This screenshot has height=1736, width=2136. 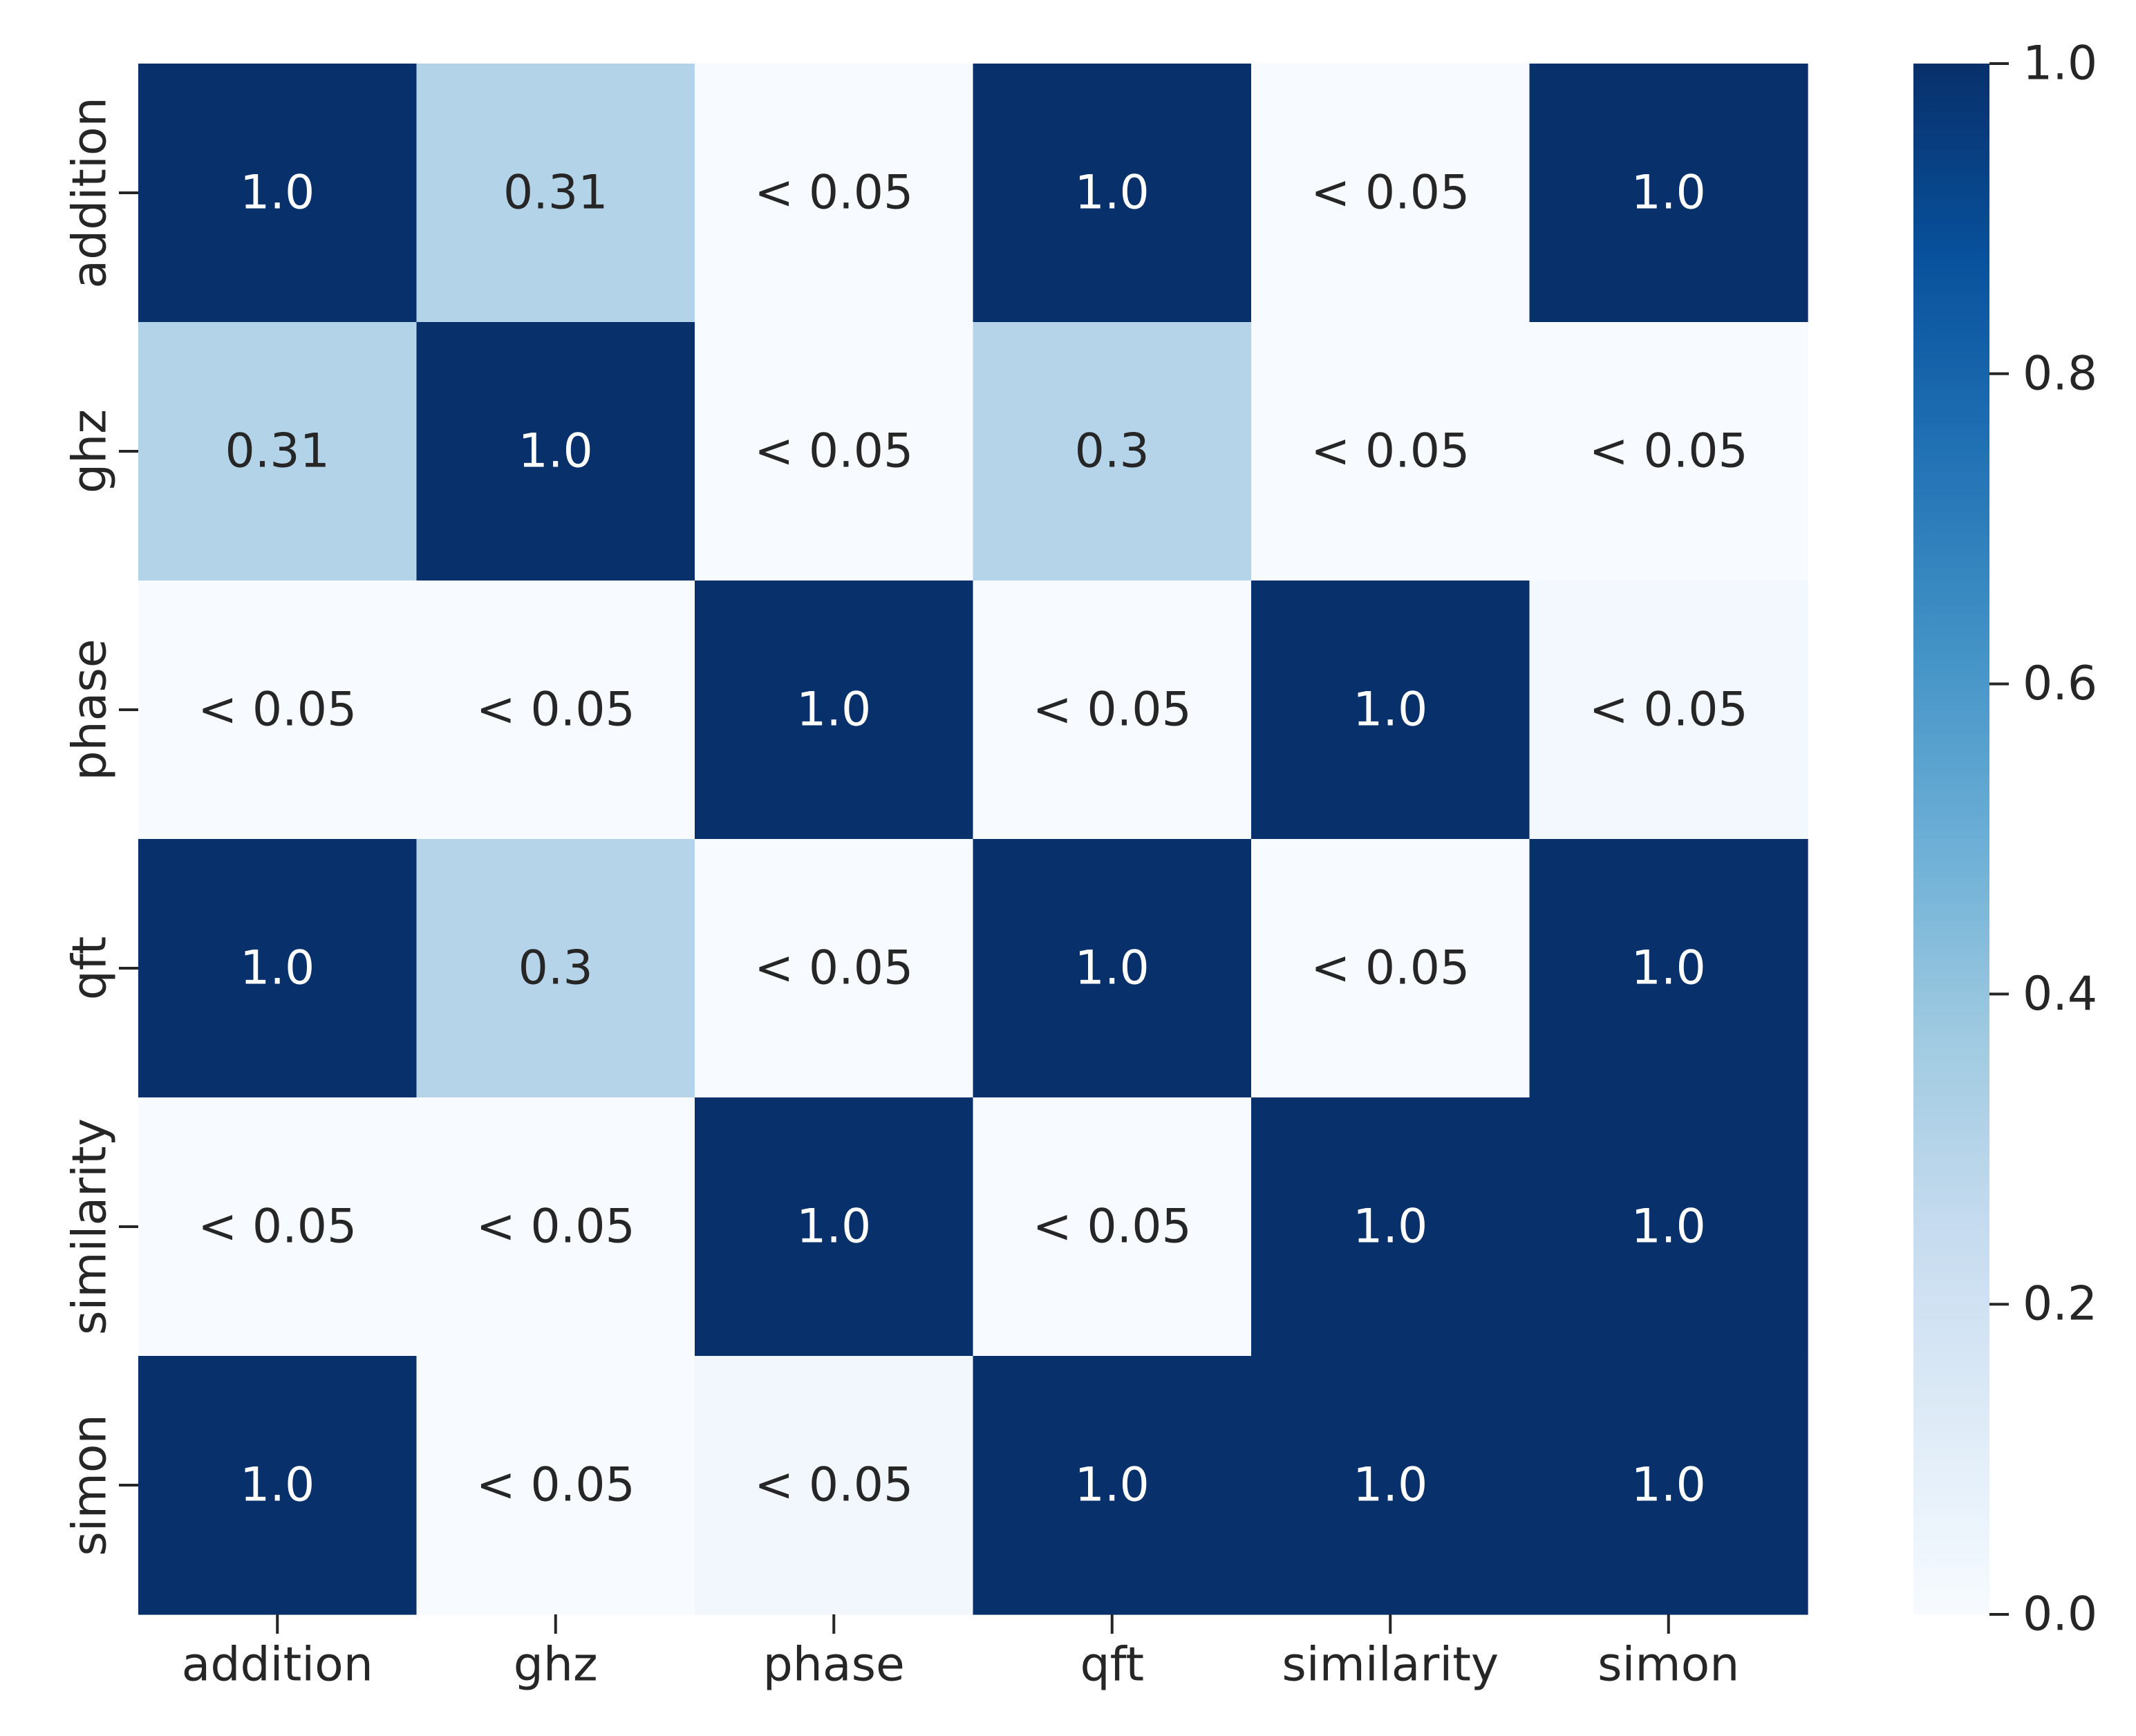 I want to click on colorbar-tick-label: 0.6, so click(x=2060, y=684).